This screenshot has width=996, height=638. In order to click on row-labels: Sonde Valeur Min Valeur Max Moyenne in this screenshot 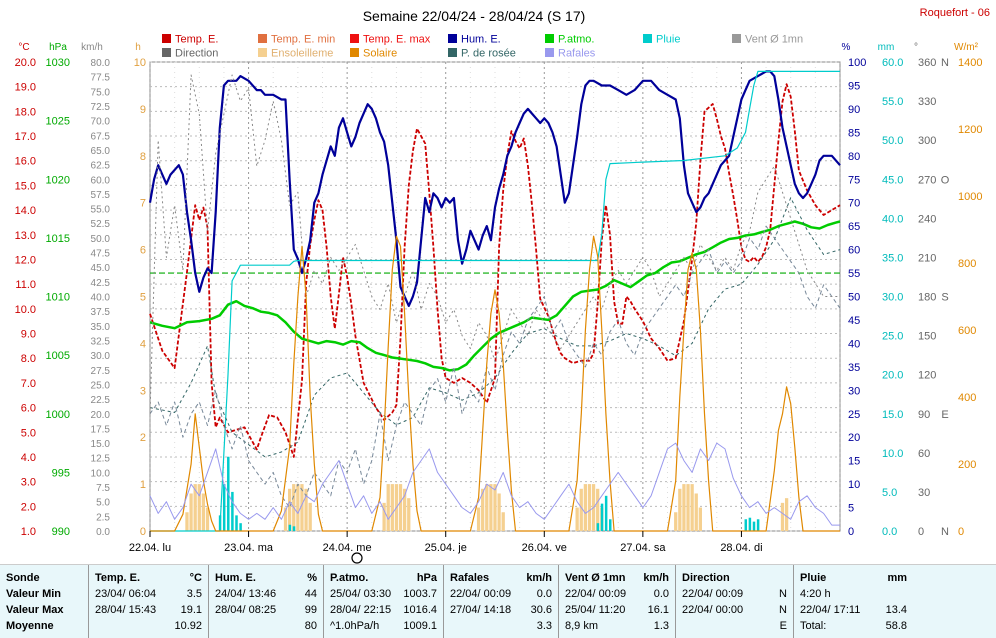, I will do `click(44, 601)`.